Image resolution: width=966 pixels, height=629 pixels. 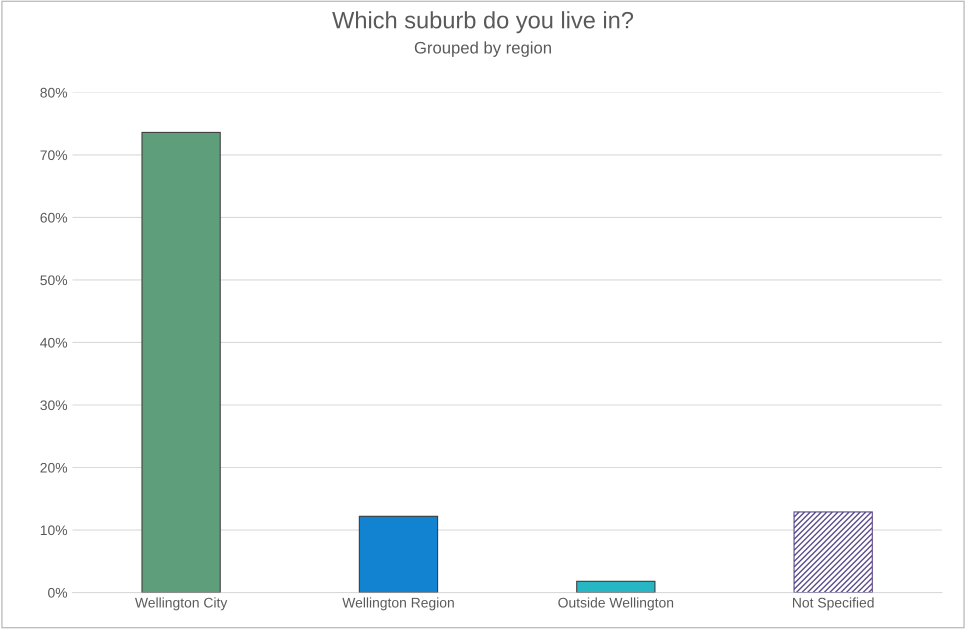 What do you see at coordinates (482, 49) in the screenshot?
I see `chart-subtitle: Grouped by region` at bounding box center [482, 49].